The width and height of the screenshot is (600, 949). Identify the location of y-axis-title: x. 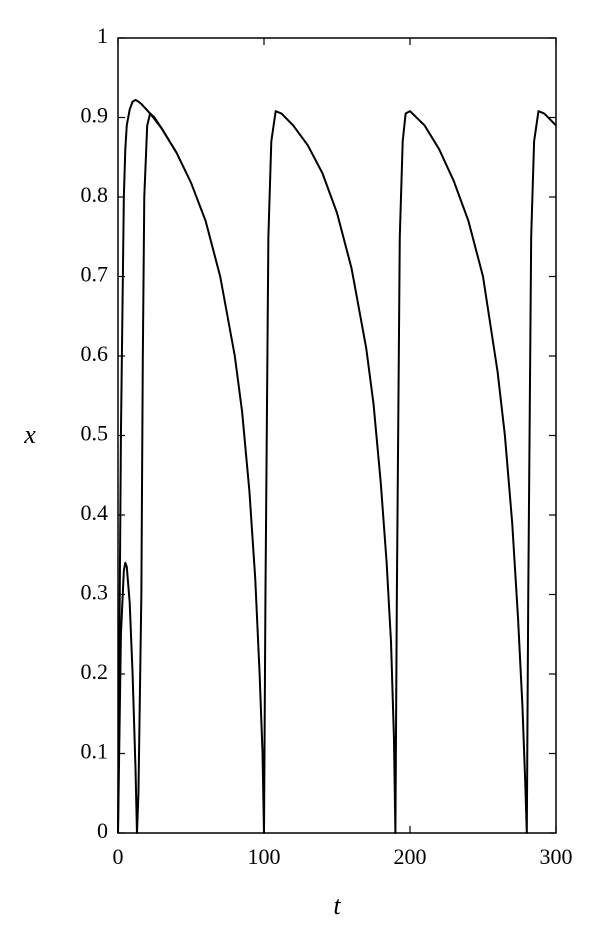
(29, 434).